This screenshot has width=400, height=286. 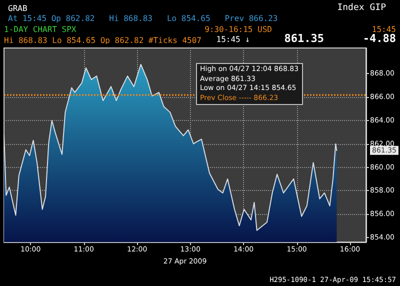 What do you see at coordinates (103, 40) in the screenshot?
I see `text: Hi 868.83 Lo 854.65 Op 862.82 #Ticks 4507` at bounding box center [103, 40].